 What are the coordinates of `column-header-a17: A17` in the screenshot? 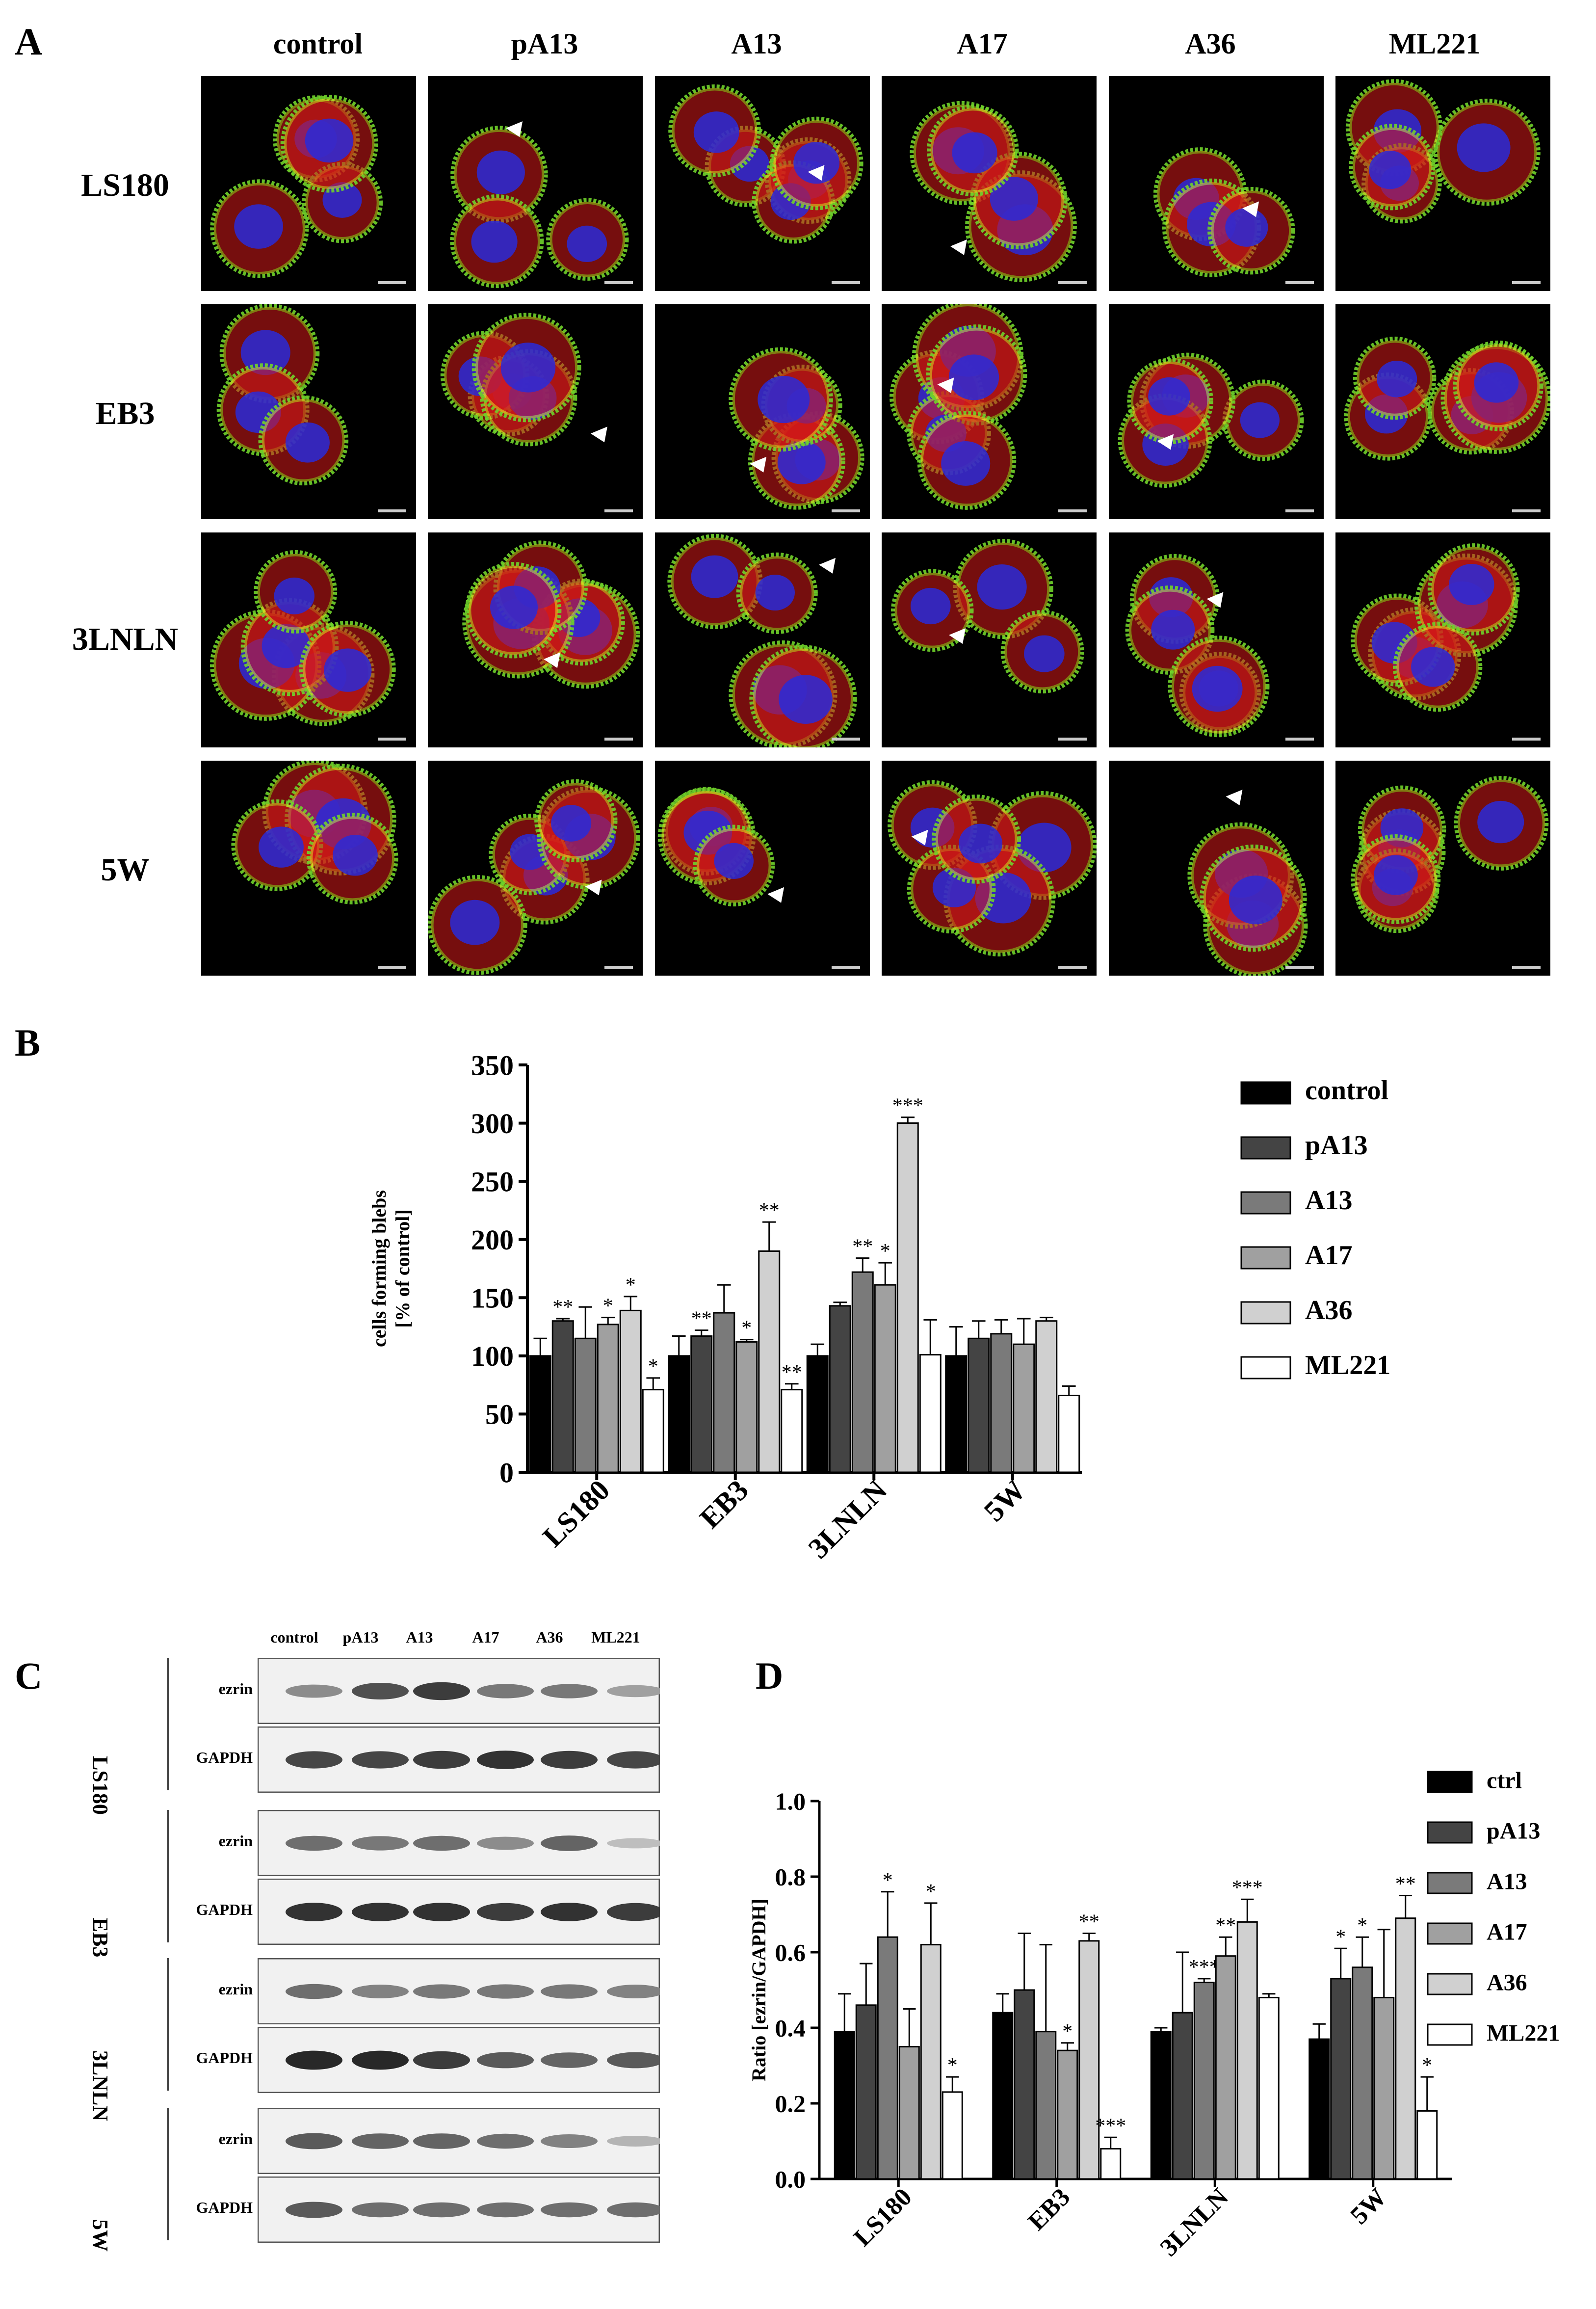 It's located at (982, 43).